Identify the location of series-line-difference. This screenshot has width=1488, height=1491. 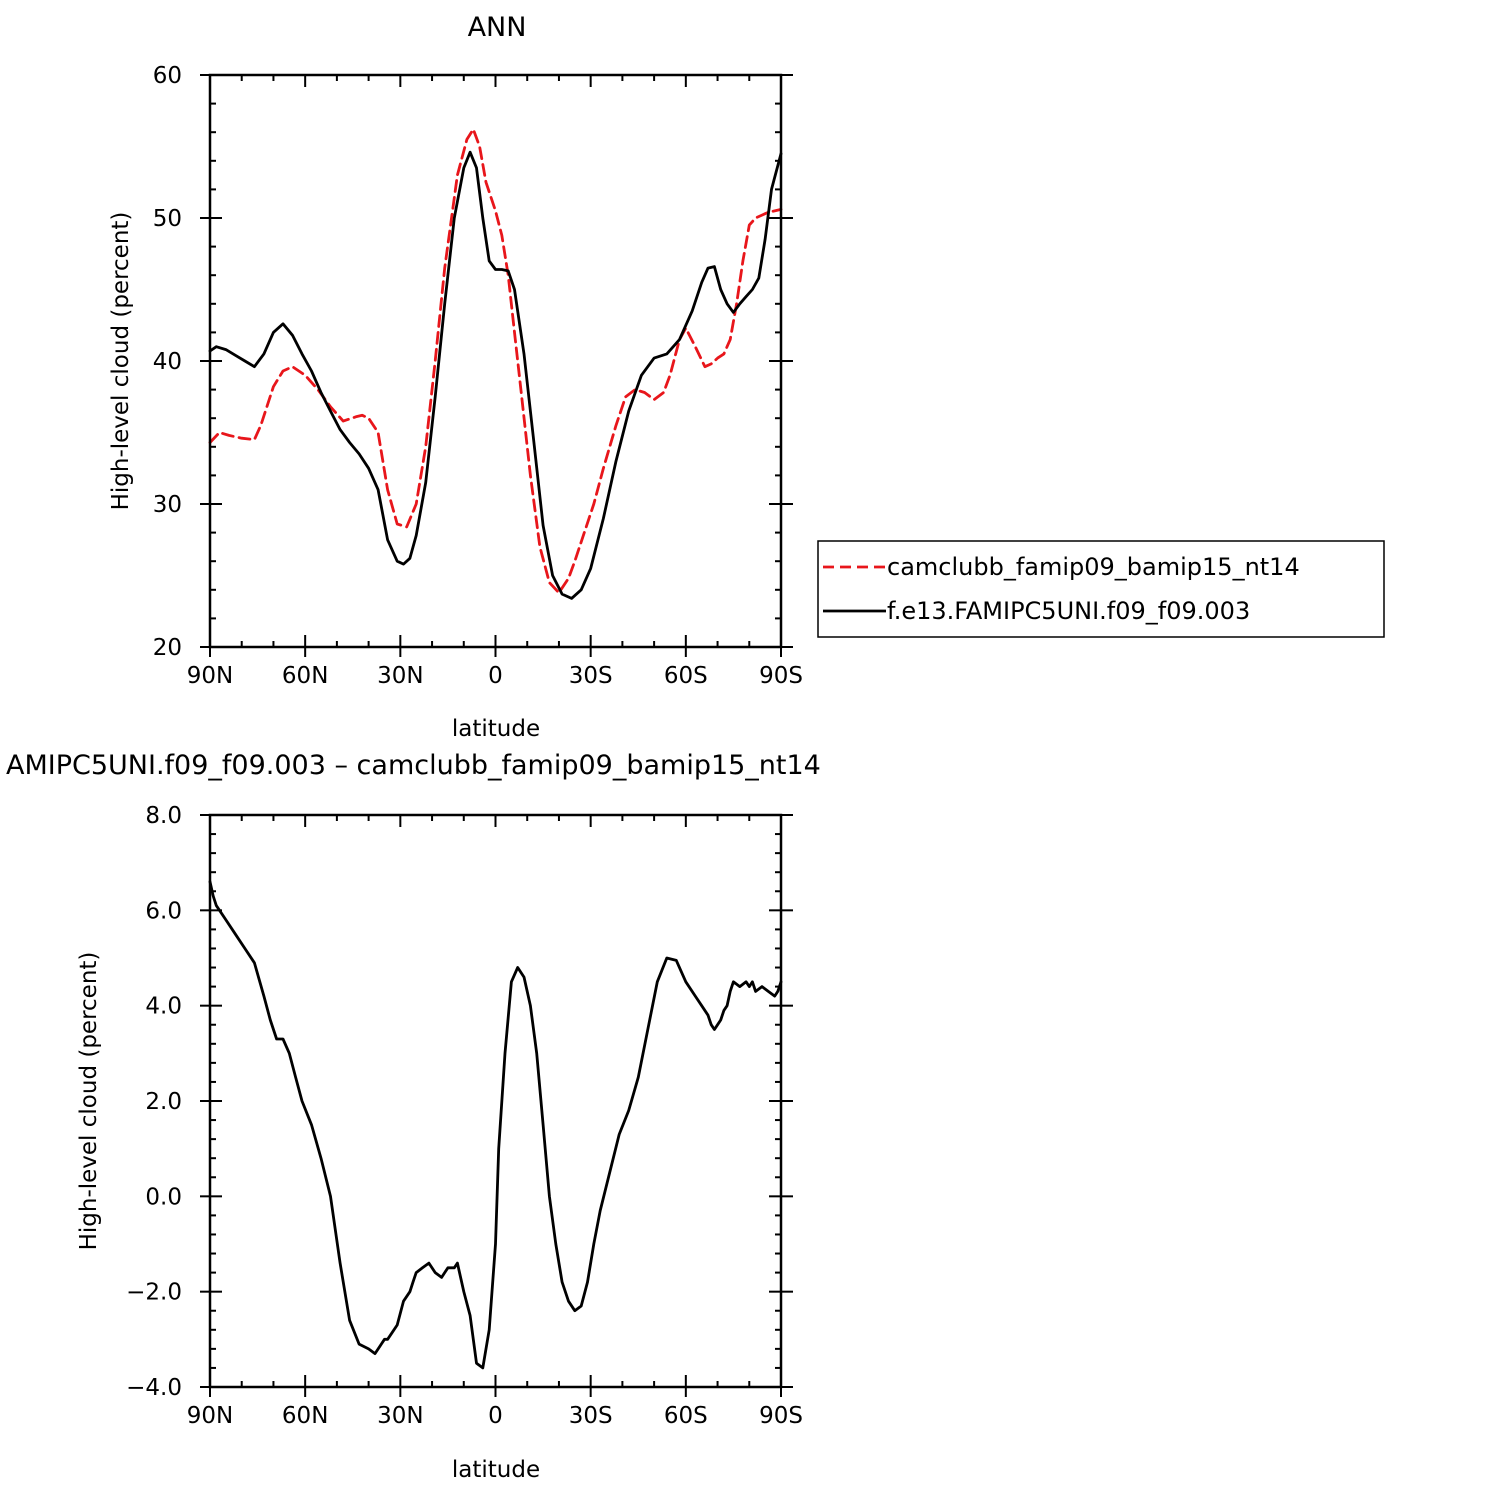
(495, 1125).